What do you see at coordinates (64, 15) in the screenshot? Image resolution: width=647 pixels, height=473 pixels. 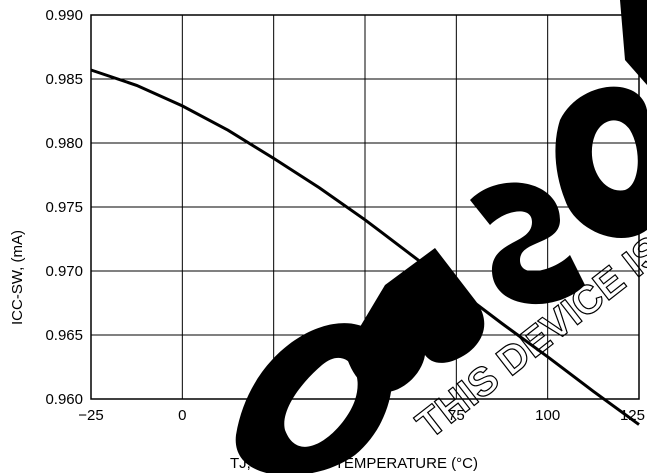 I see `y-tick-label: 0.990` at bounding box center [64, 15].